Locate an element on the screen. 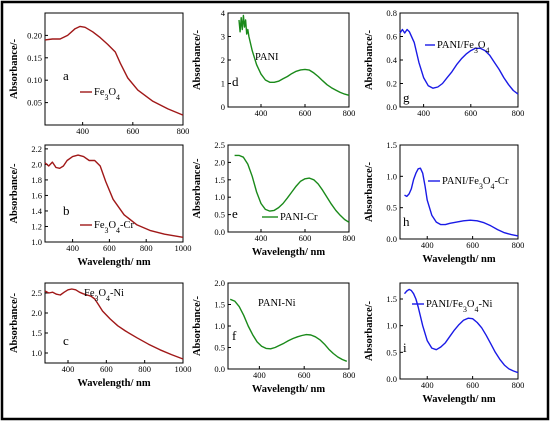  panel-letter: c is located at coordinates (66, 340).